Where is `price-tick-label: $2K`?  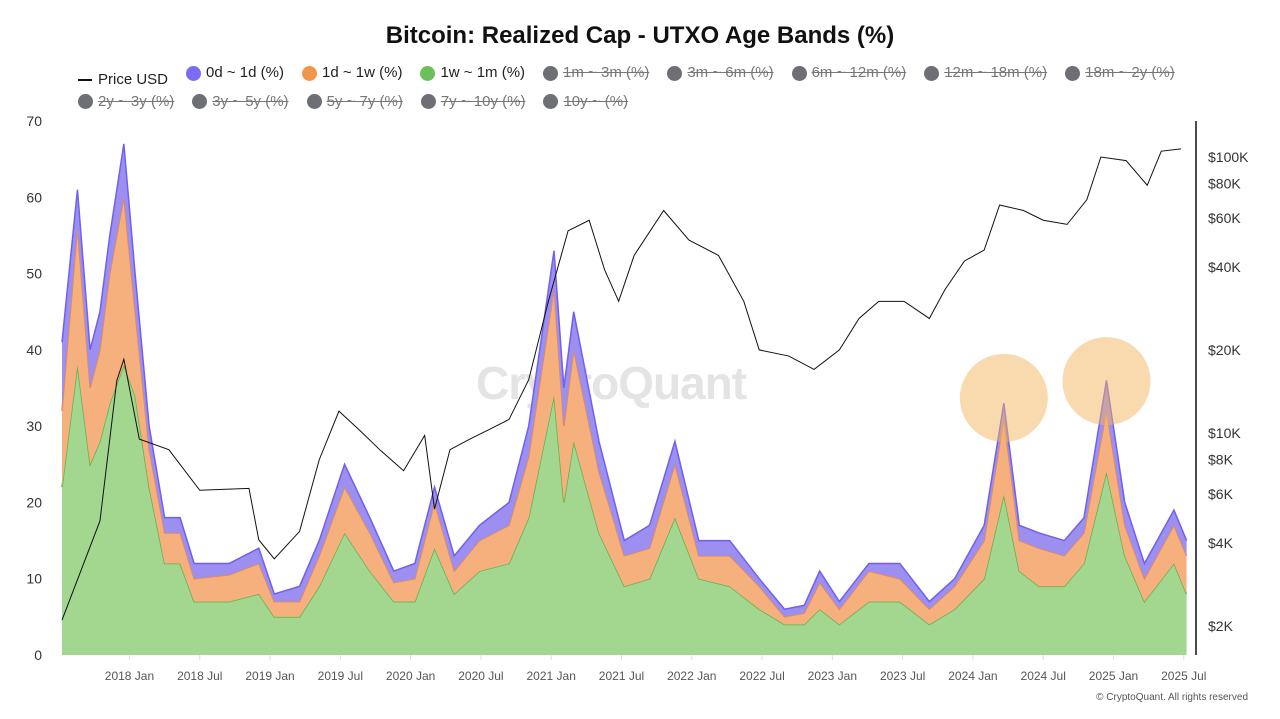 price-tick-label: $2K is located at coordinates (1221, 626).